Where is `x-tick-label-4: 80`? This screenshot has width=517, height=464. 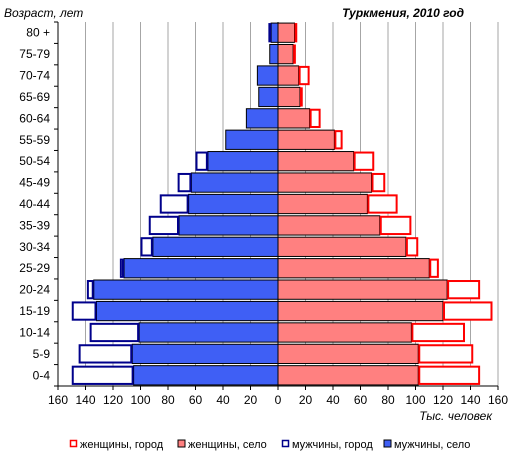
x-tick-label-4: 80 is located at coordinates (168, 400).